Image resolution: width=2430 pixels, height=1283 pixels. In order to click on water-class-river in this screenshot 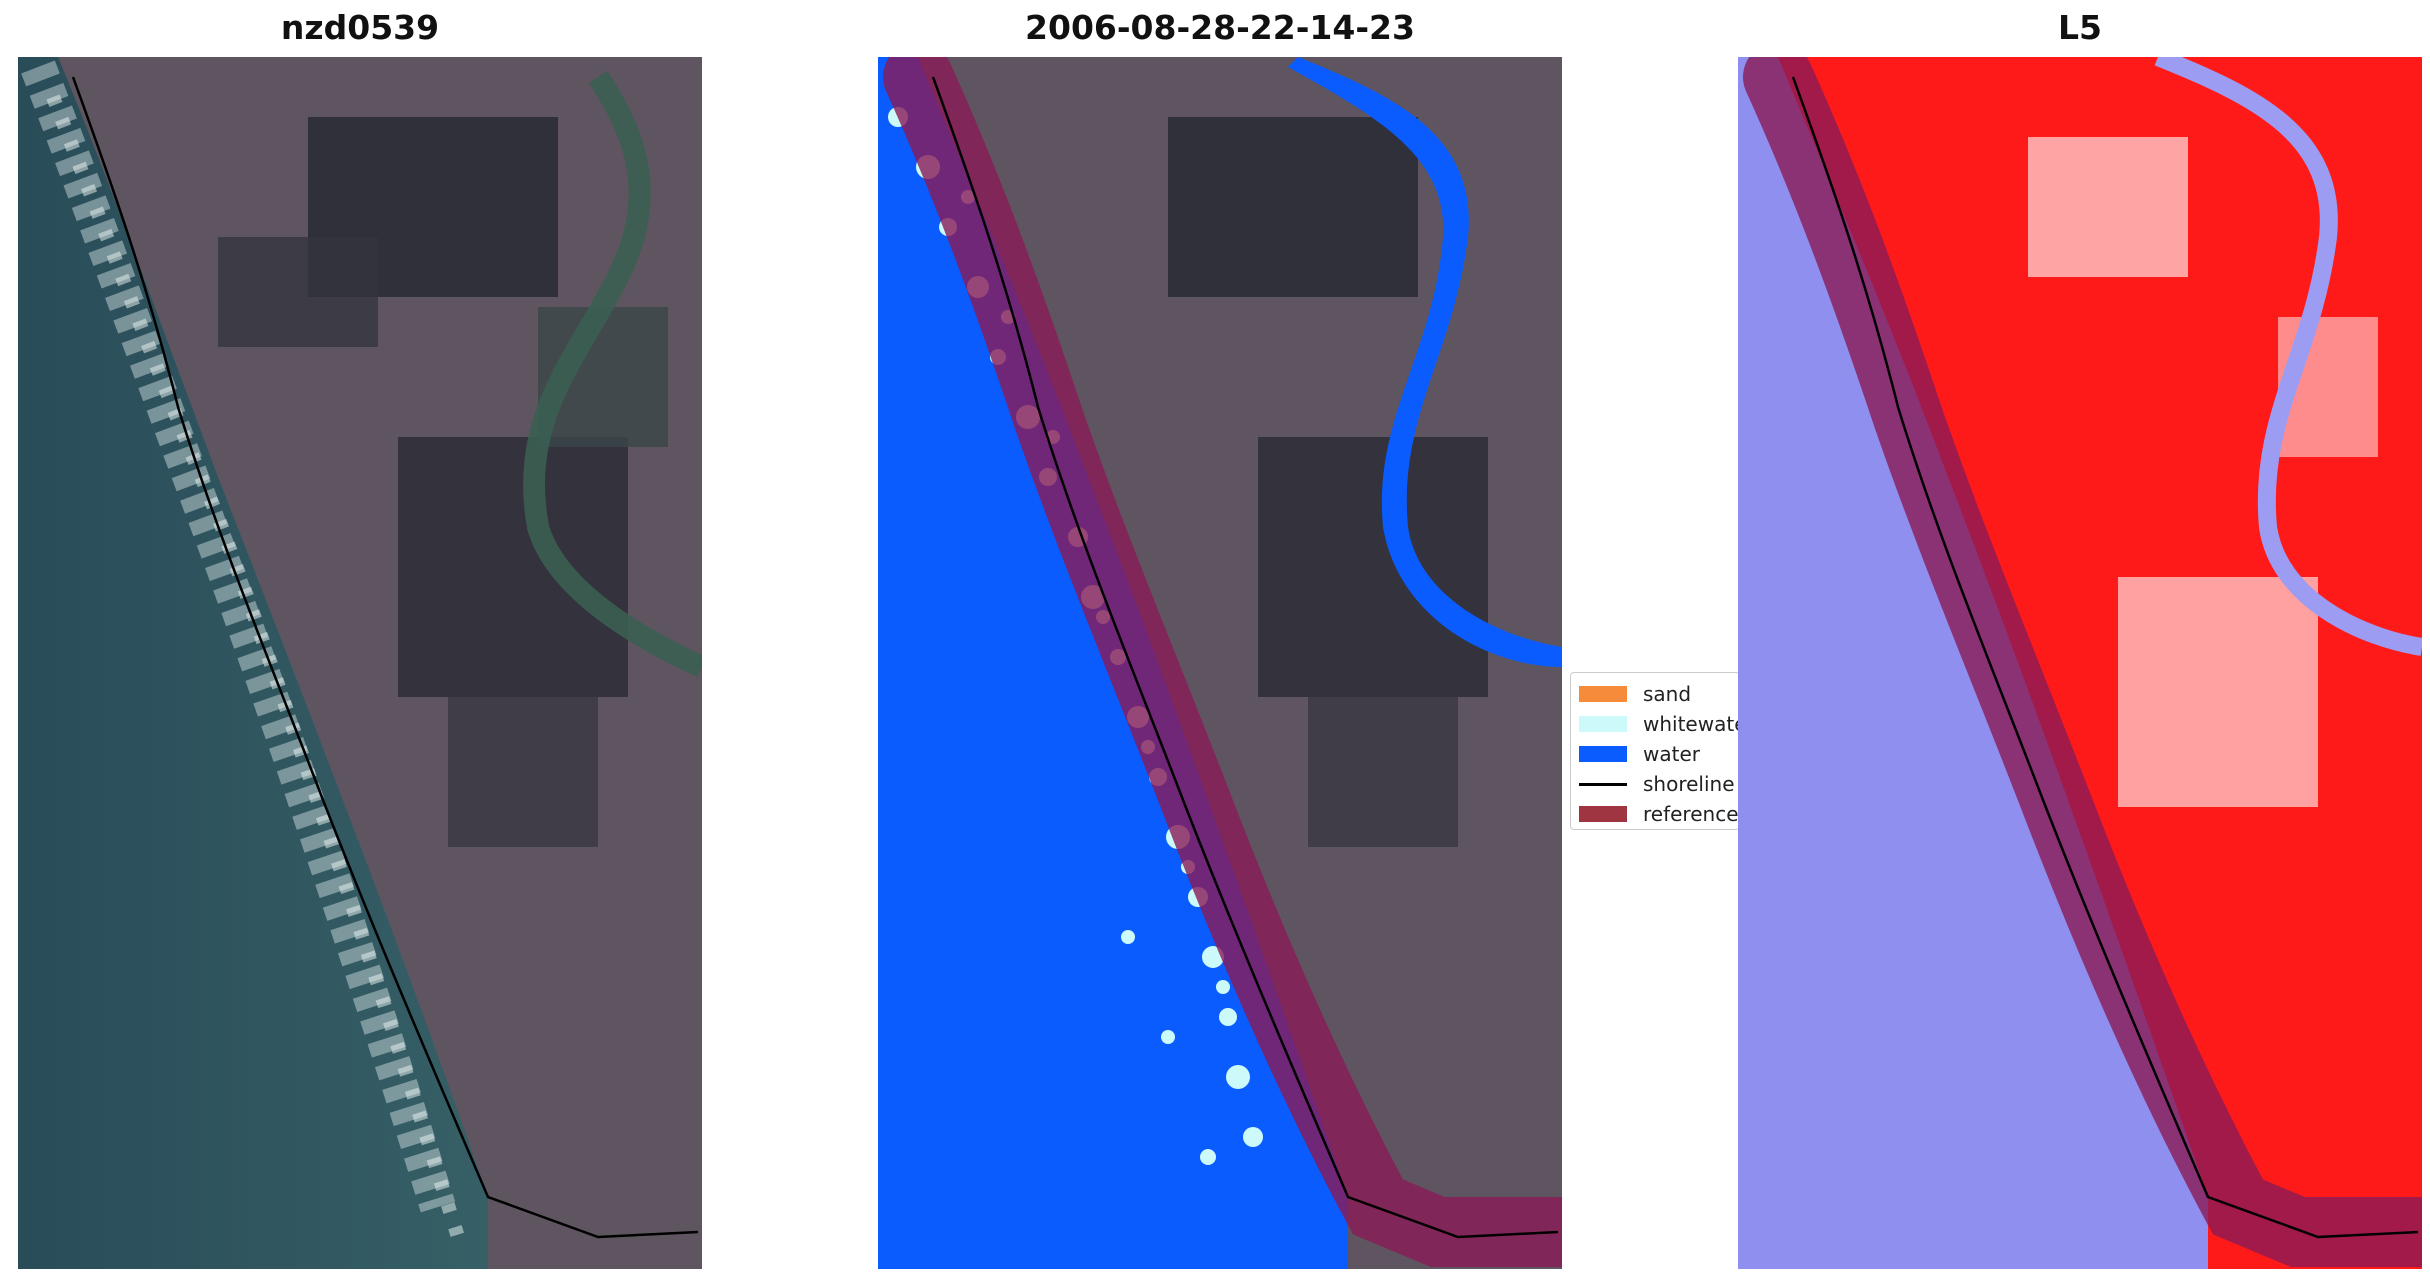, I will do `click(1425, 362)`.